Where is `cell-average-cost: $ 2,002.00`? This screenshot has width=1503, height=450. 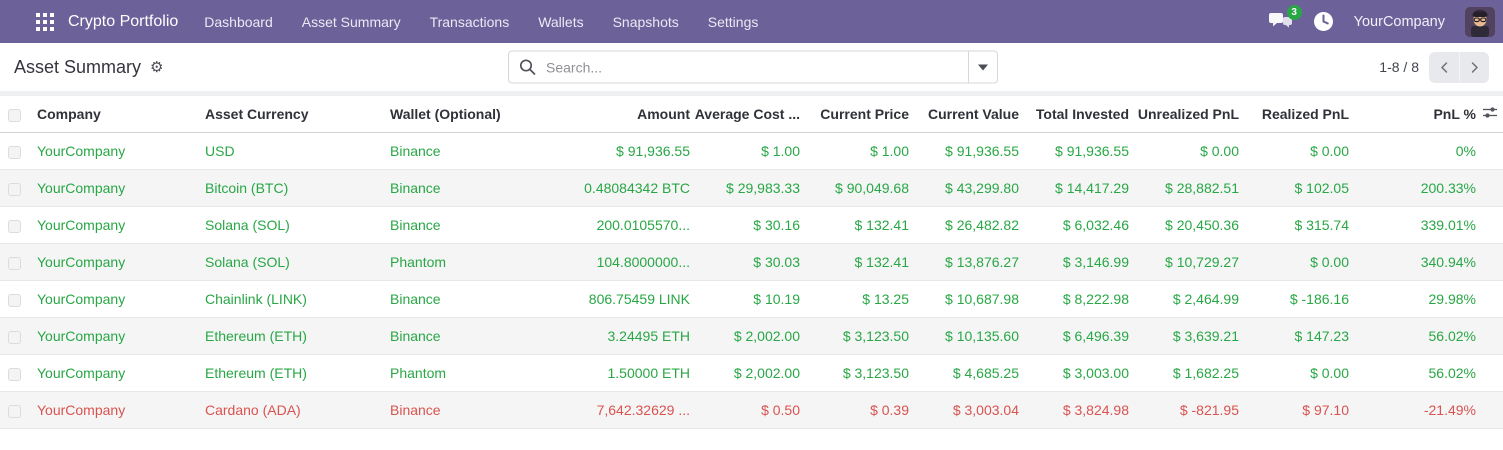
cell-average-cost: $ 2,002.00 is located at coordinates (746, 373).